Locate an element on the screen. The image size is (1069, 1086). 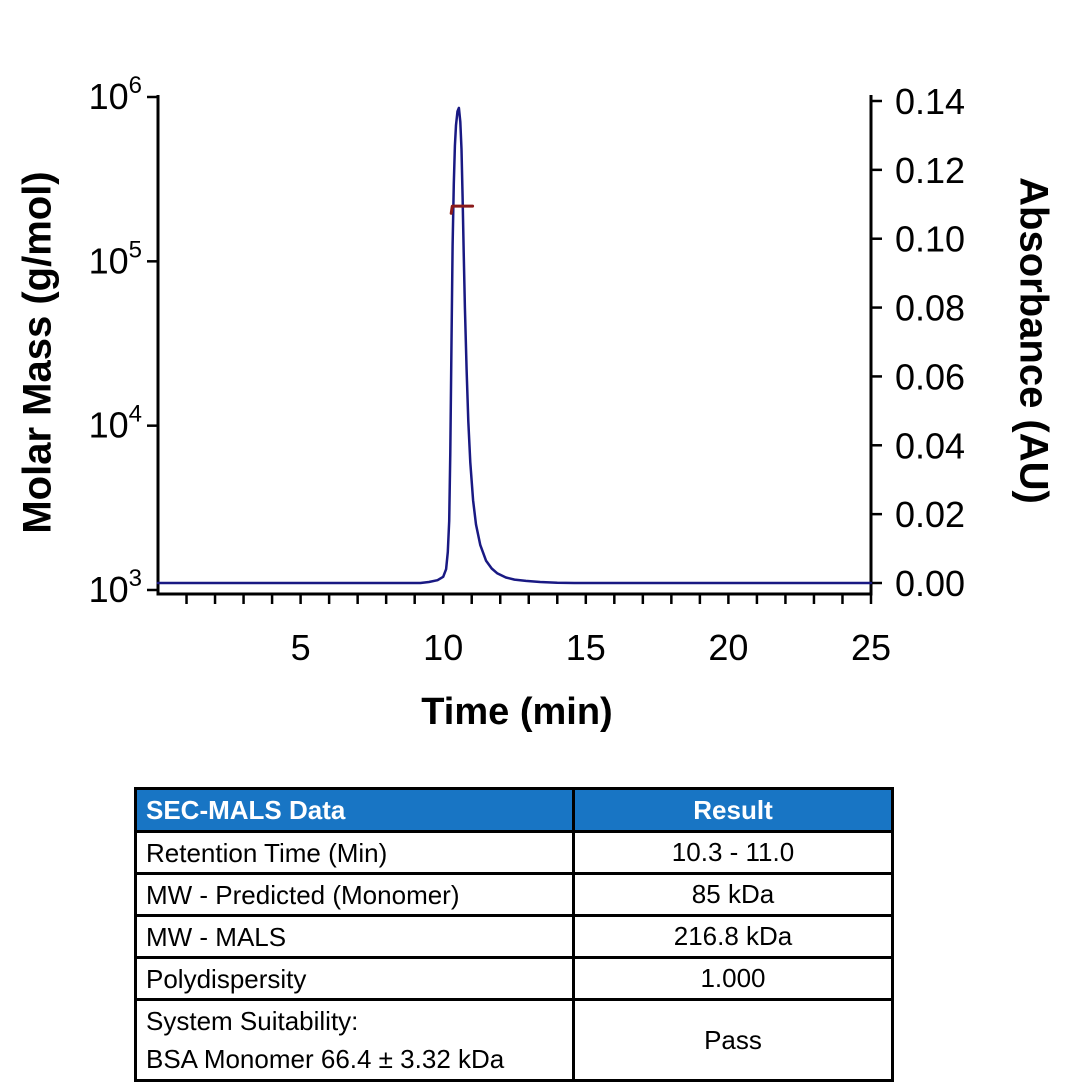
x-axis-title: Time (min) is located at coordinates (517, 712).